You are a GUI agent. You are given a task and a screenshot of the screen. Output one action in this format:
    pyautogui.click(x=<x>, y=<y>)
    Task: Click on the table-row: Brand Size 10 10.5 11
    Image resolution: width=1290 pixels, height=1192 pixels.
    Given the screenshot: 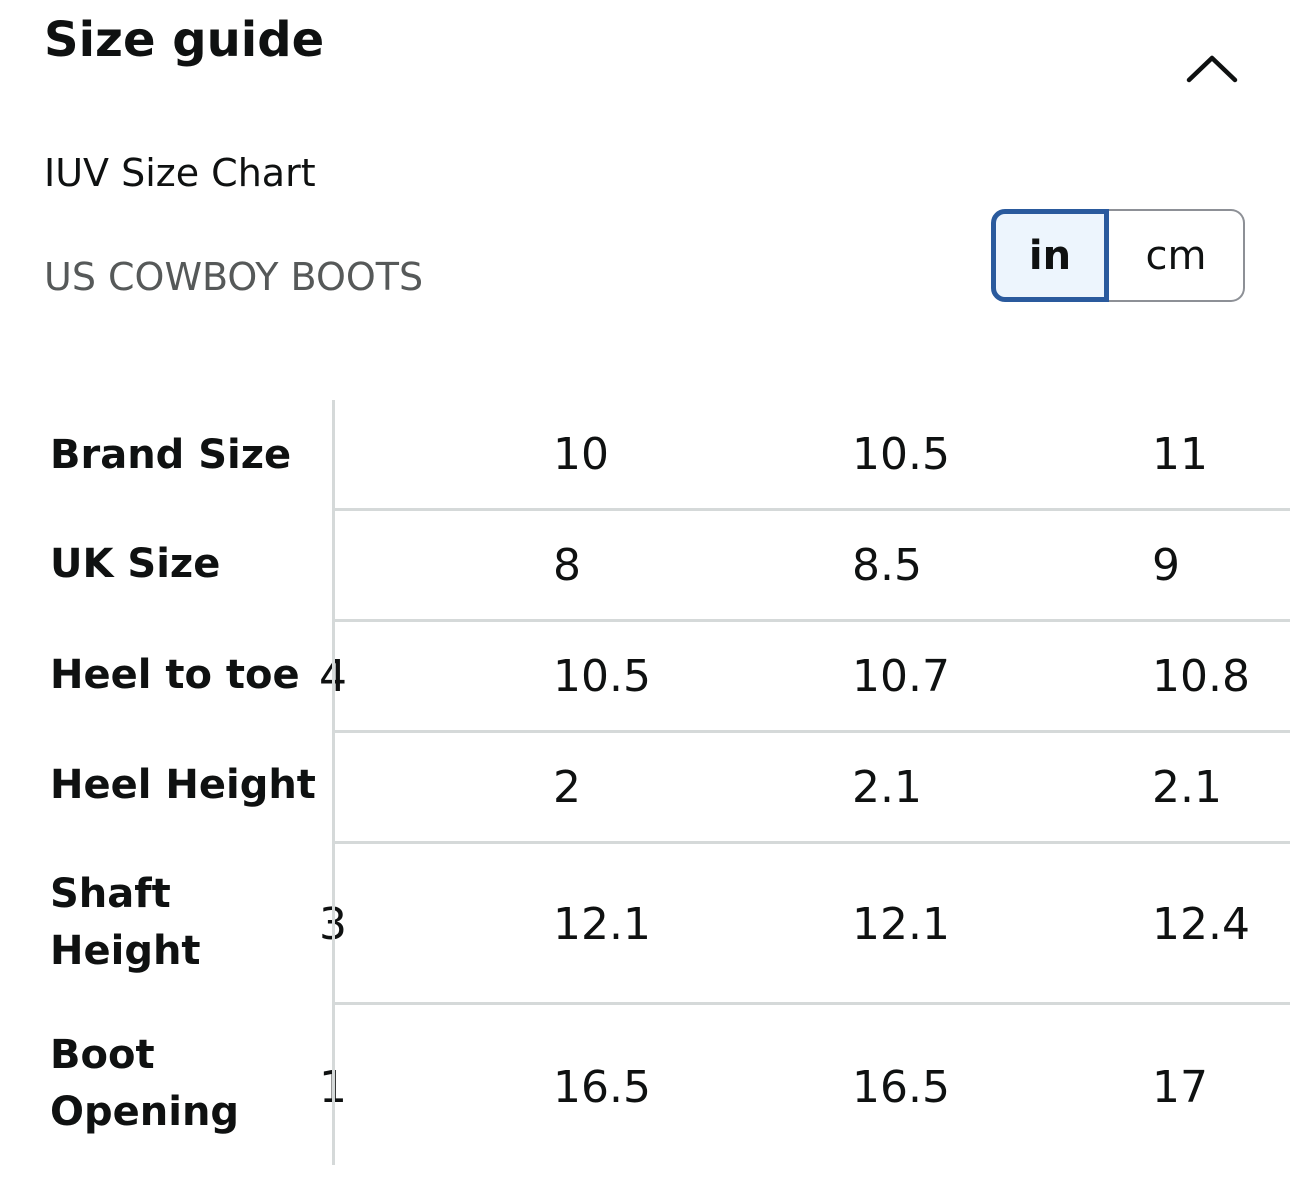 What is the action you would take?
    pyautogui.click(x=645, y=454)
    